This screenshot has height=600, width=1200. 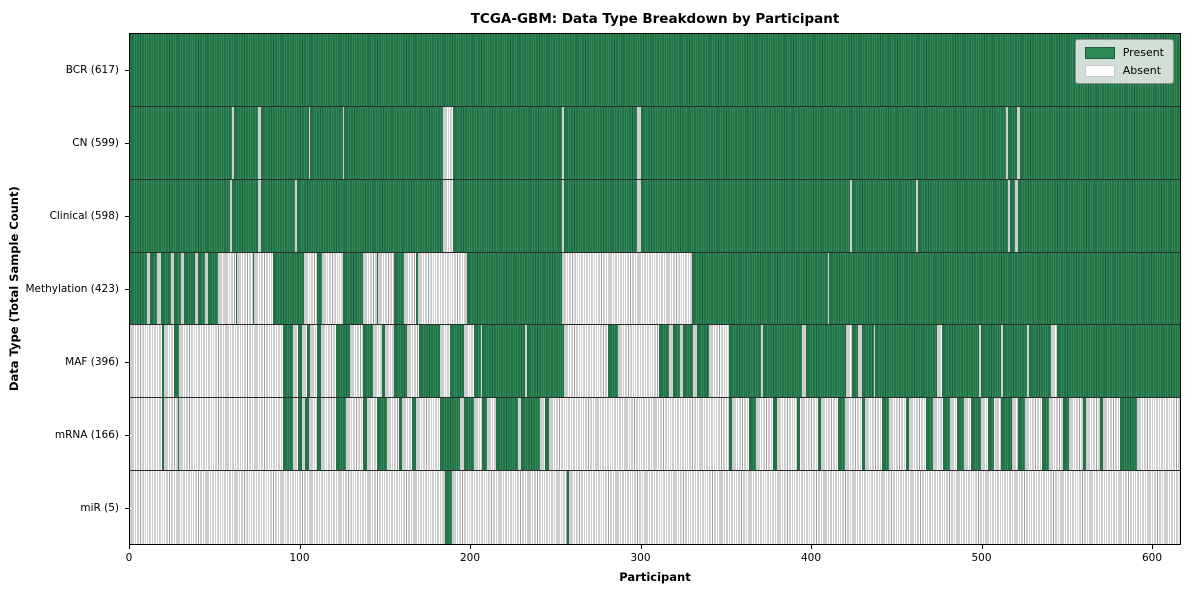 I want to click on heatmap-row-bcr, so click(x=655, y=70).